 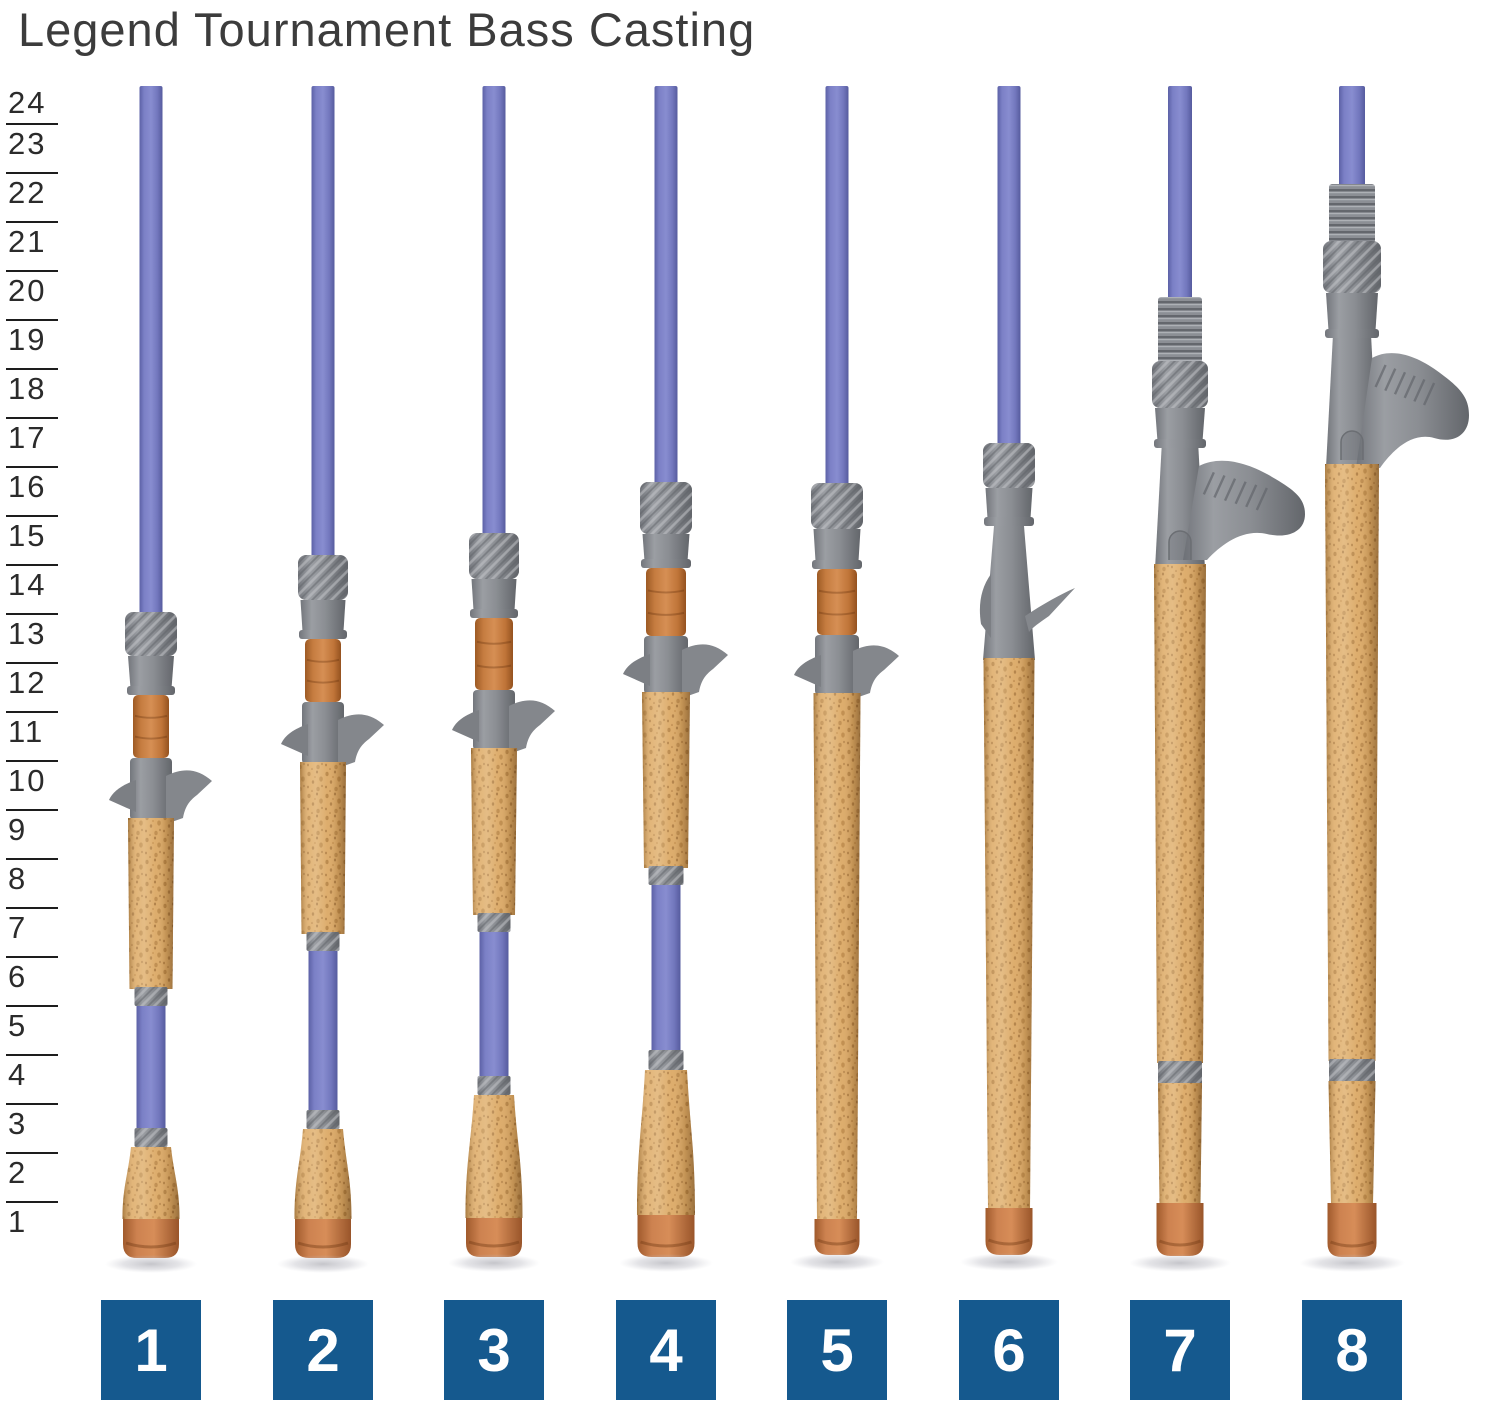 I want to click on ruler-label: 14, so click(x=27, y=584).